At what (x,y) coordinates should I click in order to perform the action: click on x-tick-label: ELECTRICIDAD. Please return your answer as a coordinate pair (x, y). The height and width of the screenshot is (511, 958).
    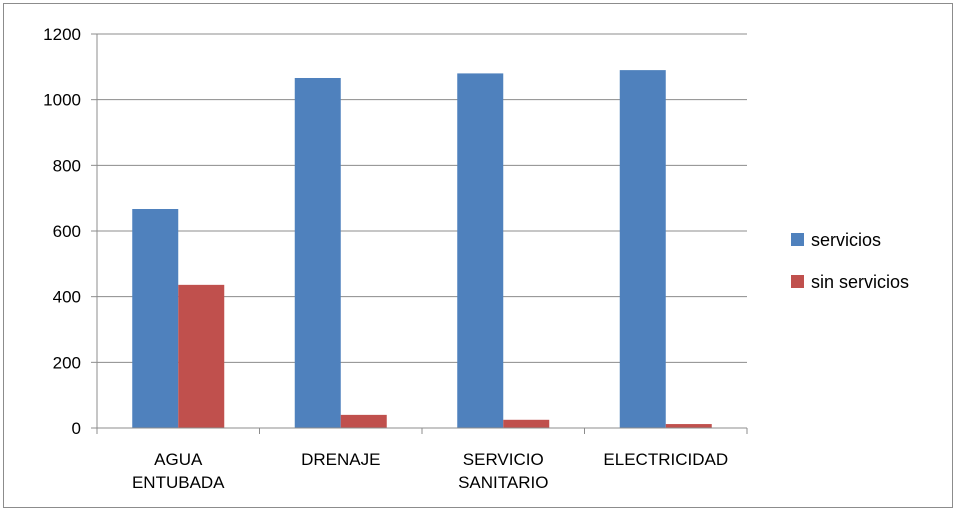
    Looking at the image, I should click on (665, 459).